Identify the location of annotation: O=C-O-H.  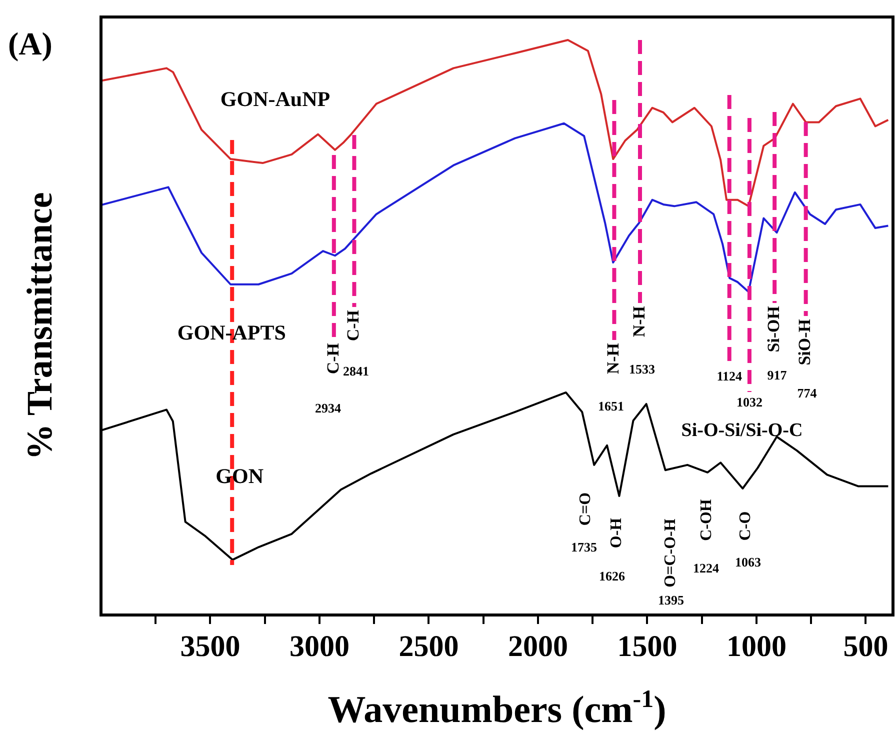
(671, 553).